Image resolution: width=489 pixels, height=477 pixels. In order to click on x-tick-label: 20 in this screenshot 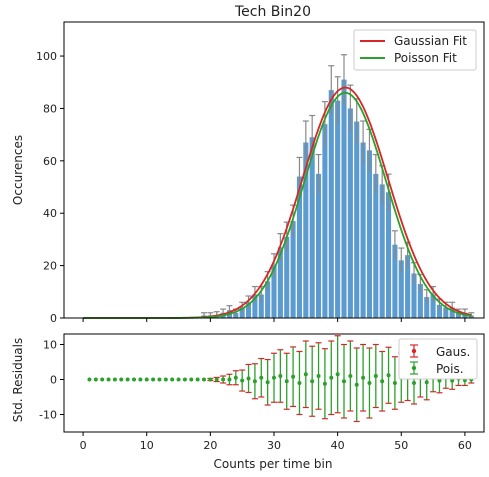, I will do `click(210, 445)`.